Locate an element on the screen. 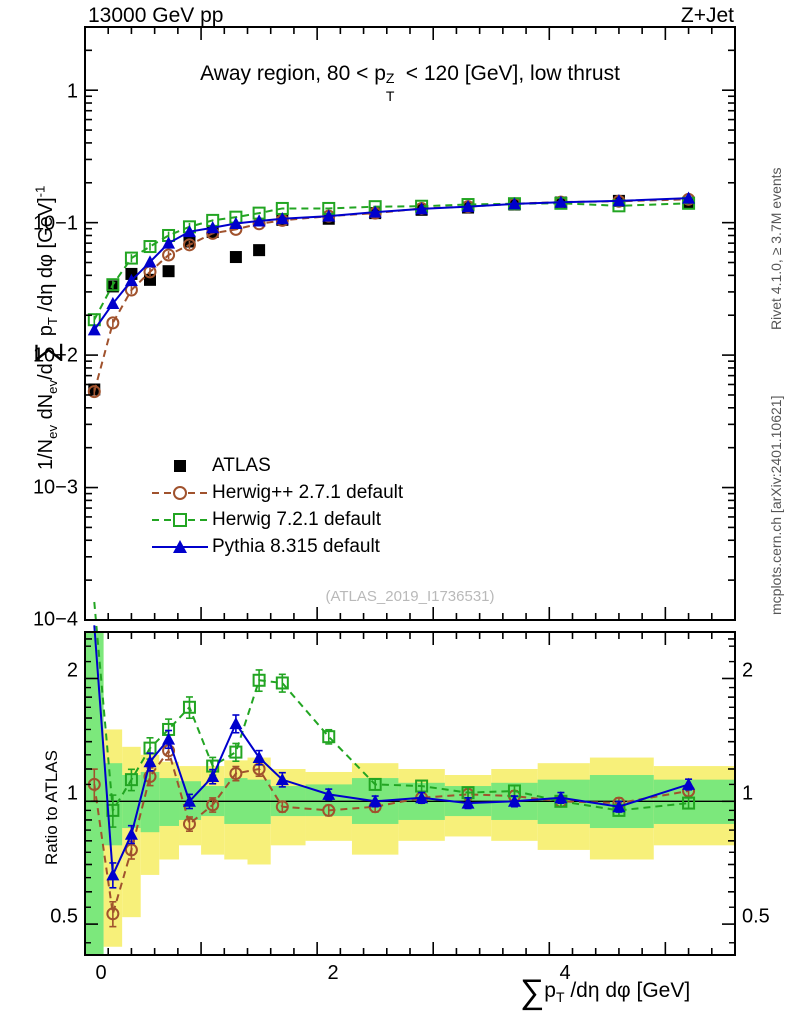 Image resolution: width=786 pixels, height=1024 pixels. xtick-0: 0 is located at coordinates (101, 973).